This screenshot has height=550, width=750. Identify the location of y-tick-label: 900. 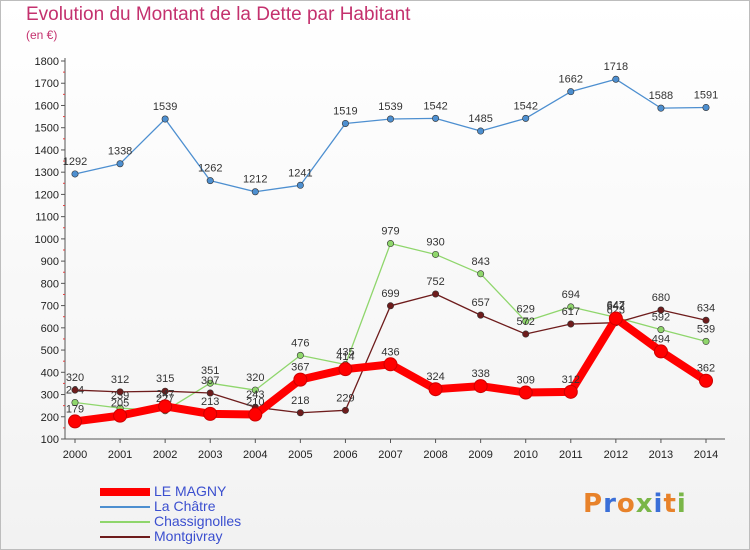
(50, 262).